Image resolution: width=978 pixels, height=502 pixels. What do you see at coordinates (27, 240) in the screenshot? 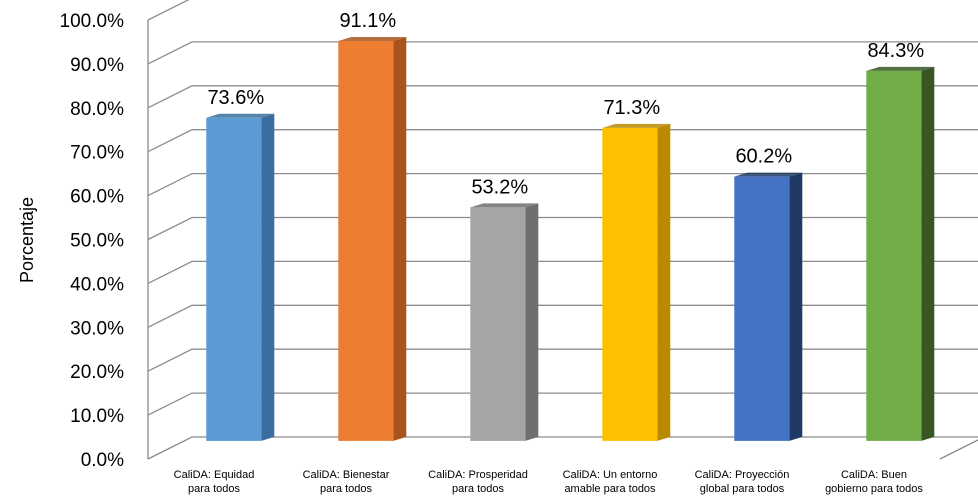
I see `y-axis-title: Porcentaje` at bounding box center [27, 240].